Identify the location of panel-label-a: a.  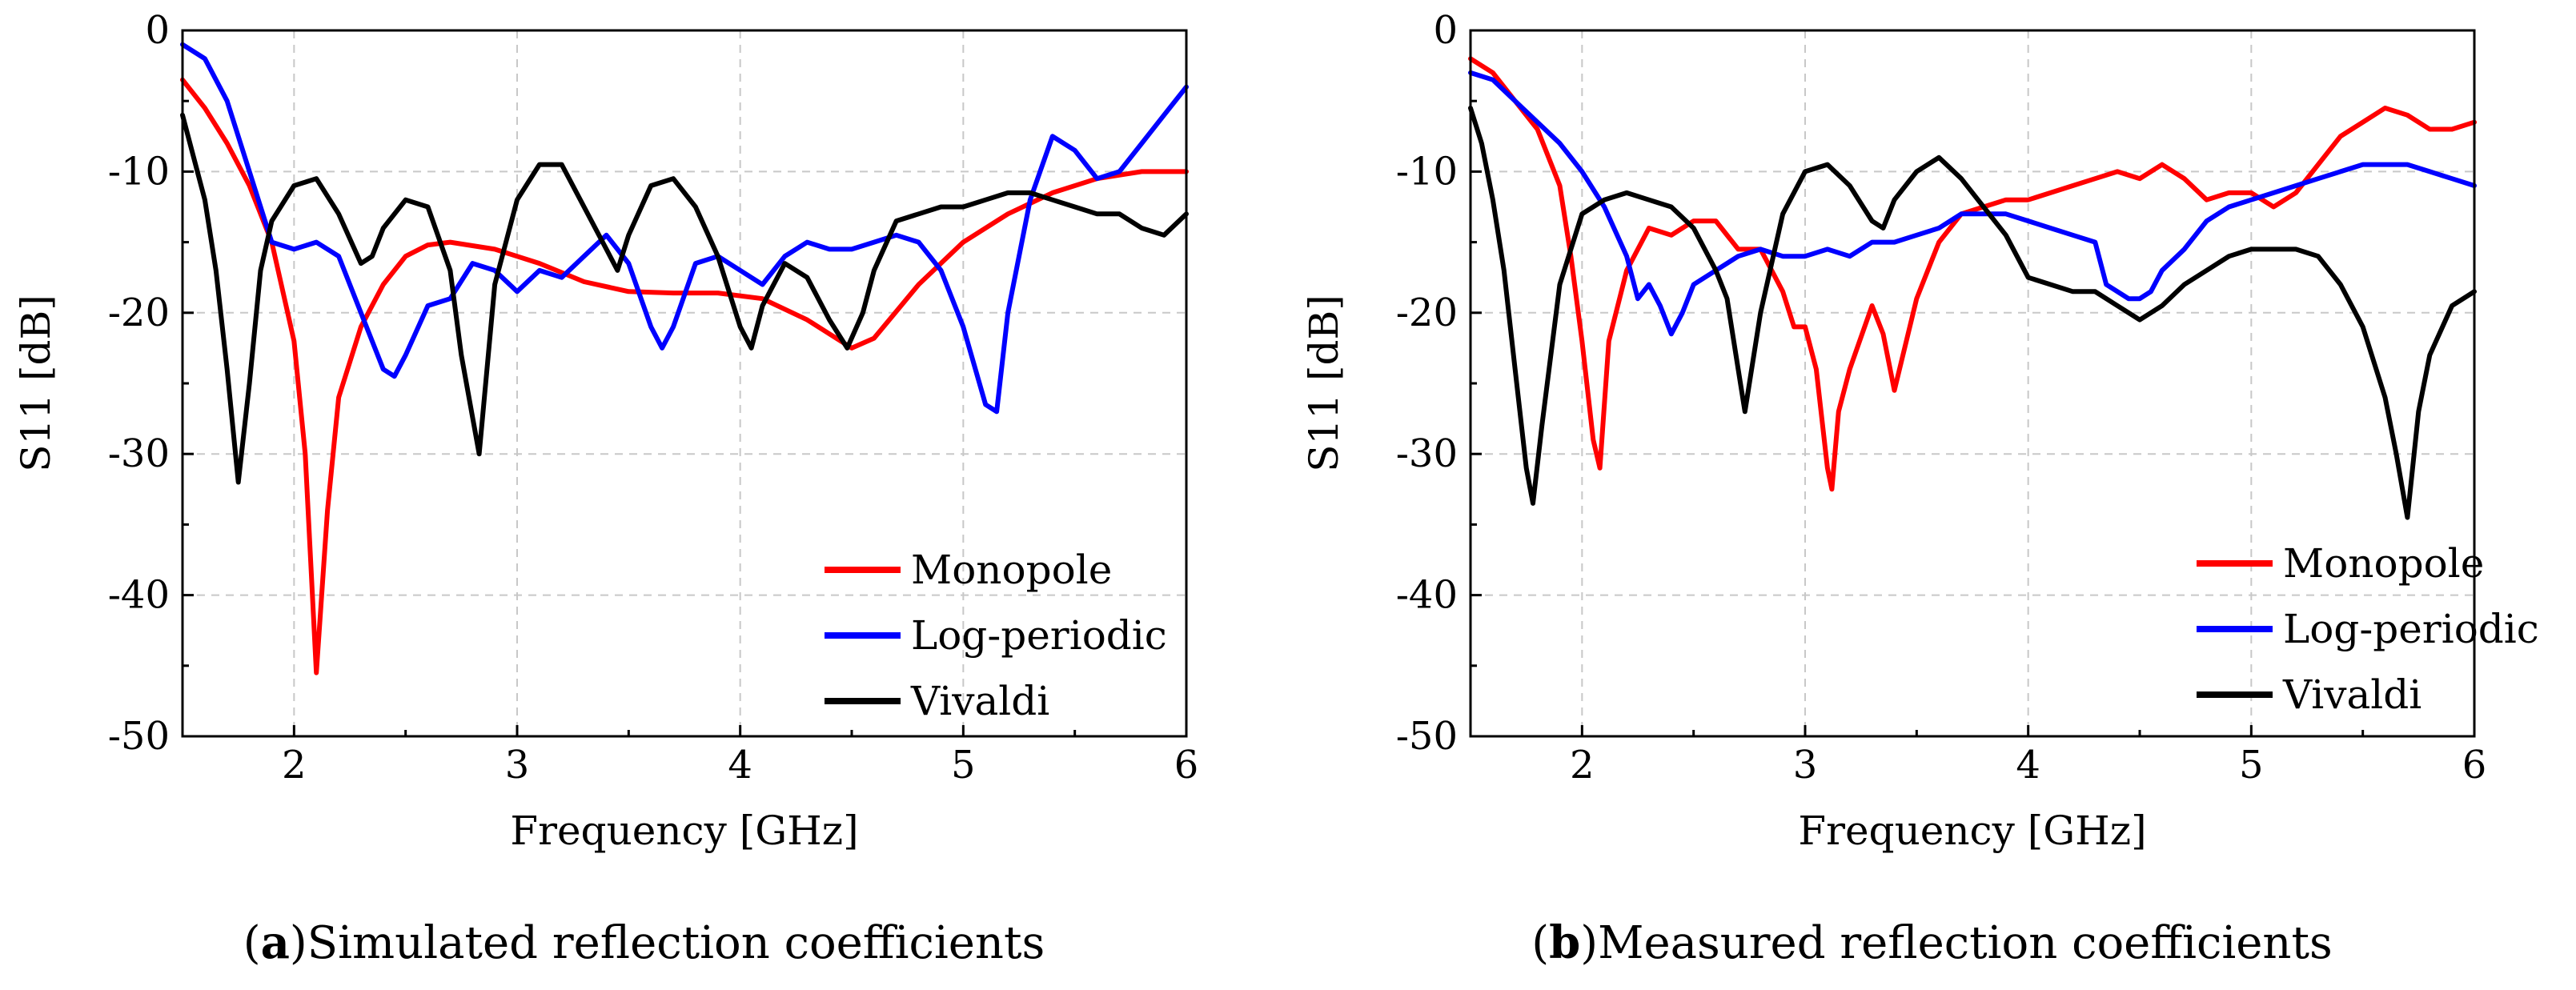
(275, 942).